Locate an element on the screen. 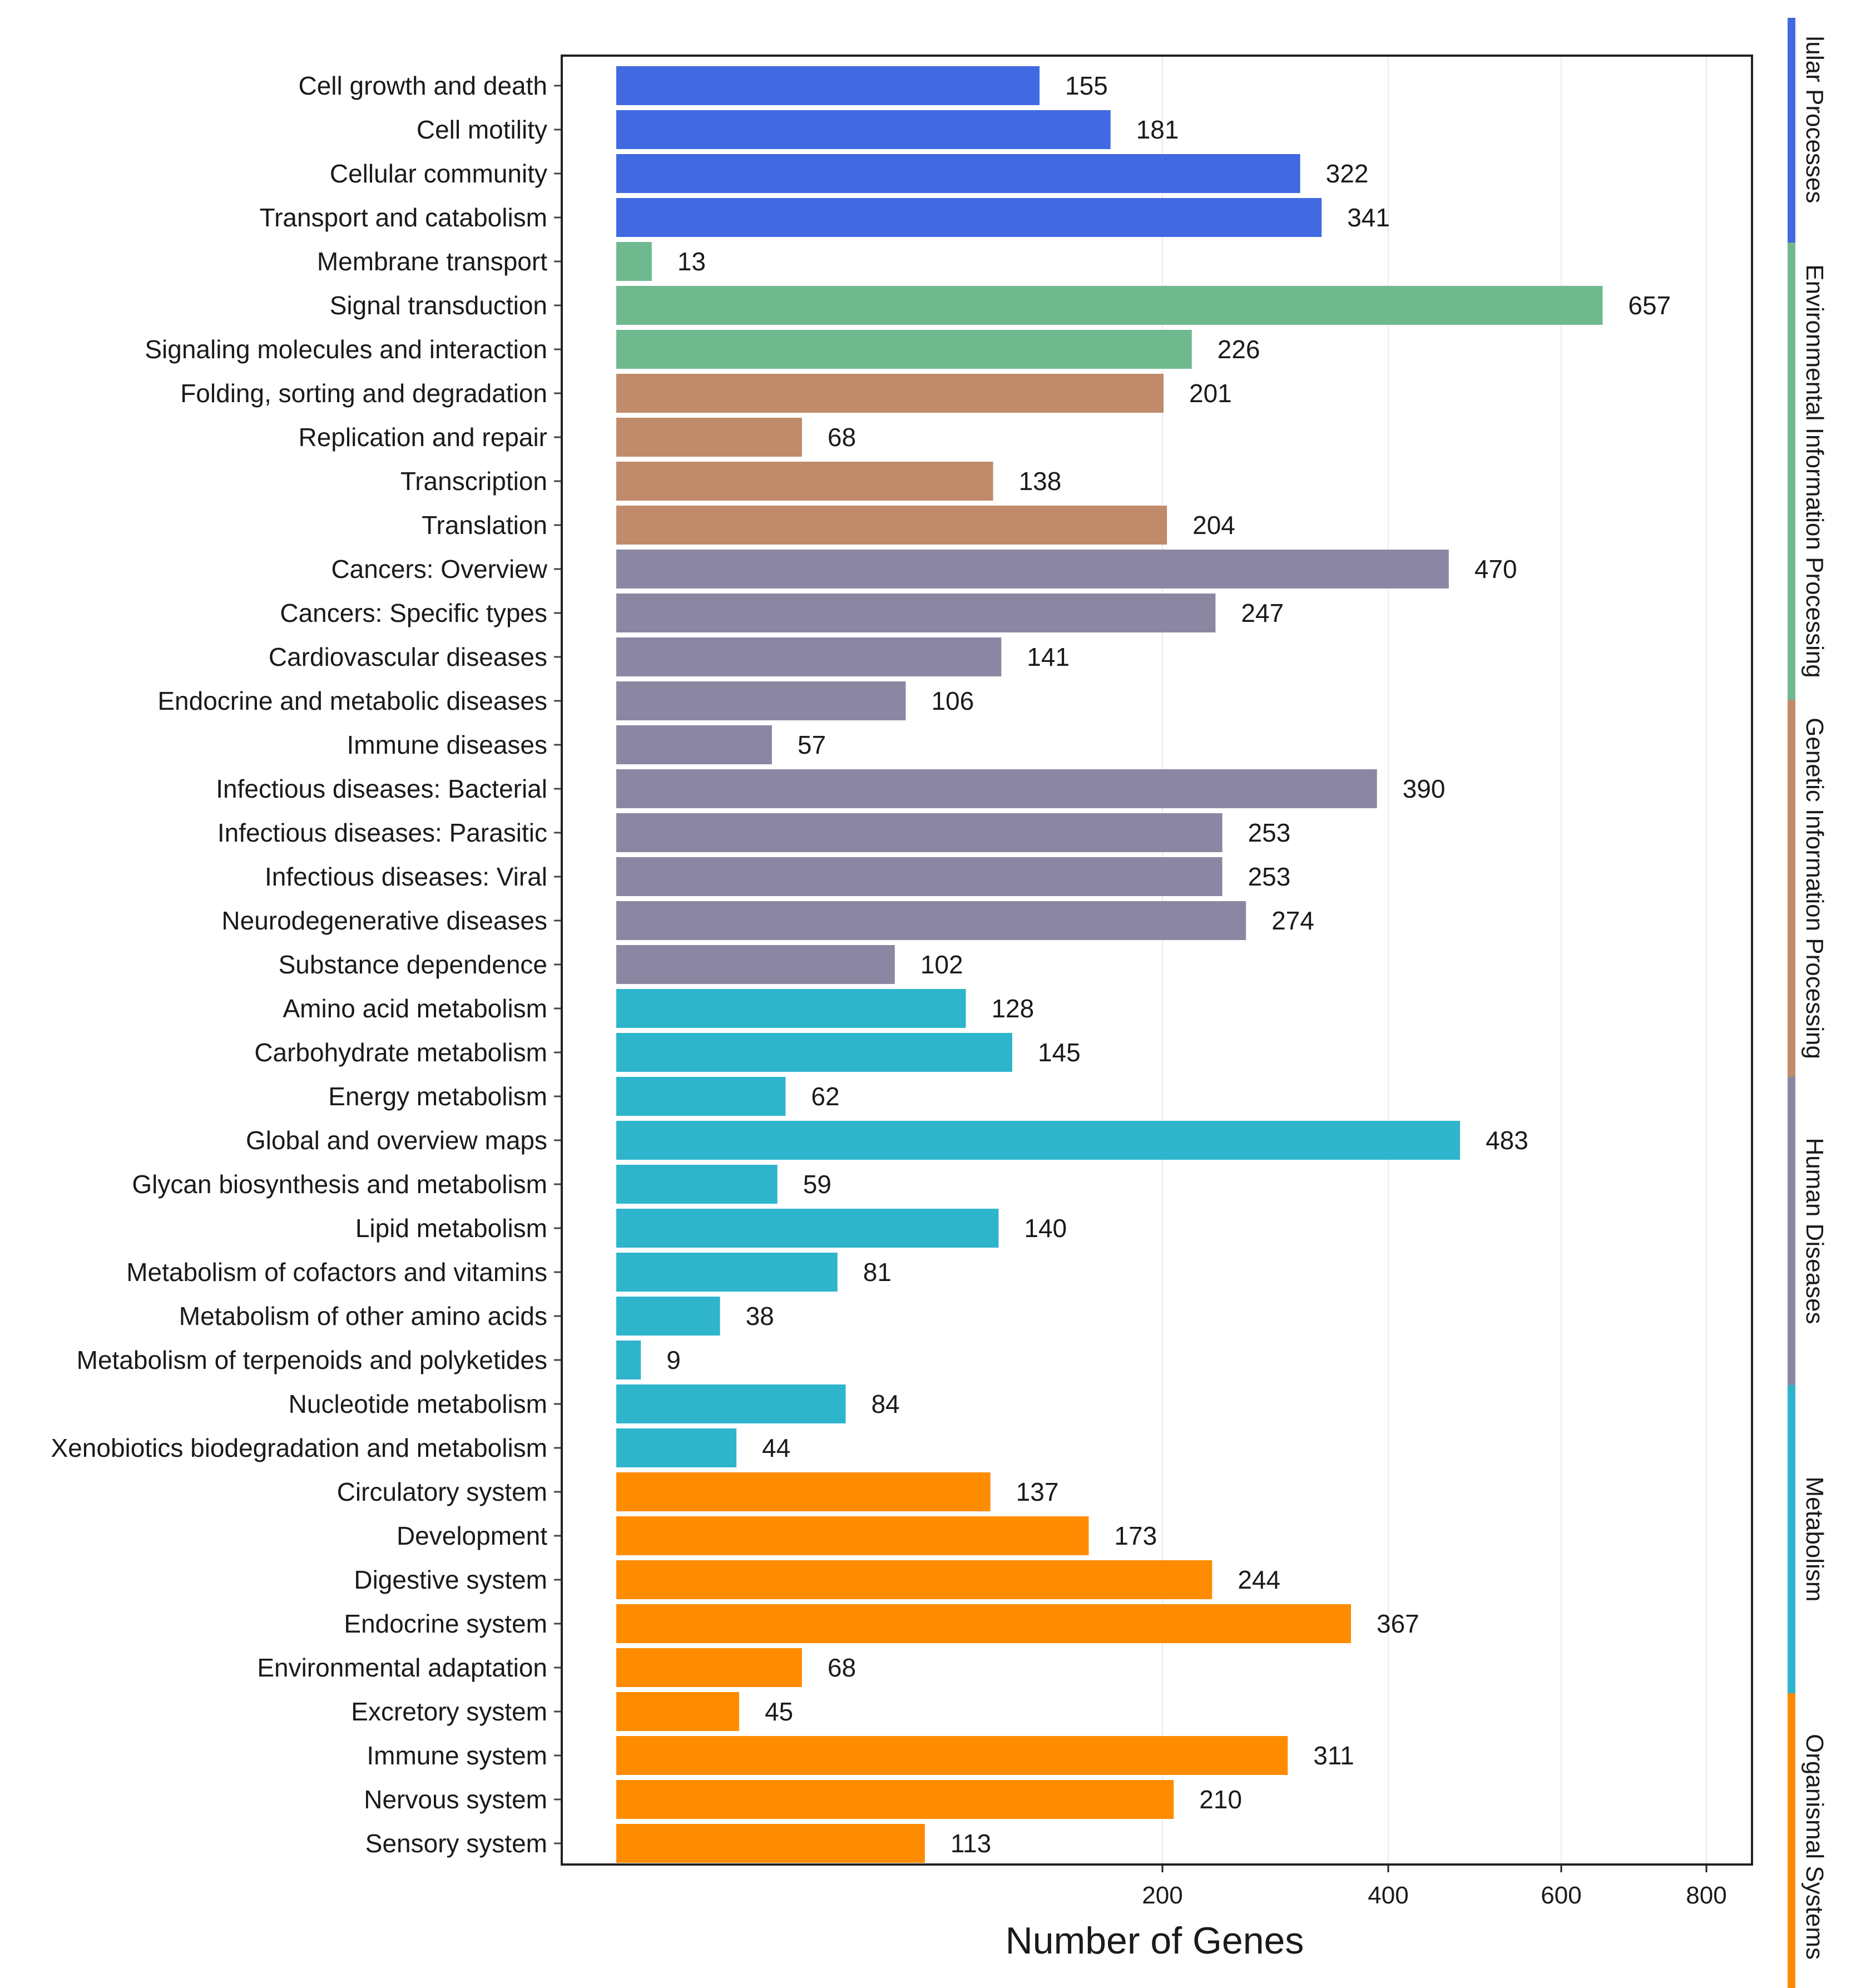  group-label: Human Diseases is located at coordinates (1814, 1231).